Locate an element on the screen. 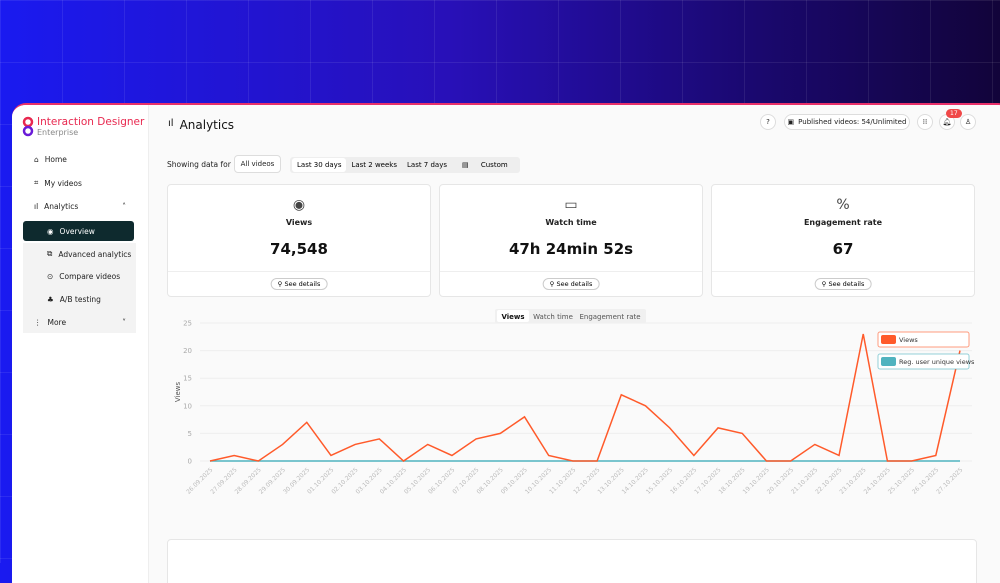  range-custom: ▤ Custom is located at coordinates (485, 165).